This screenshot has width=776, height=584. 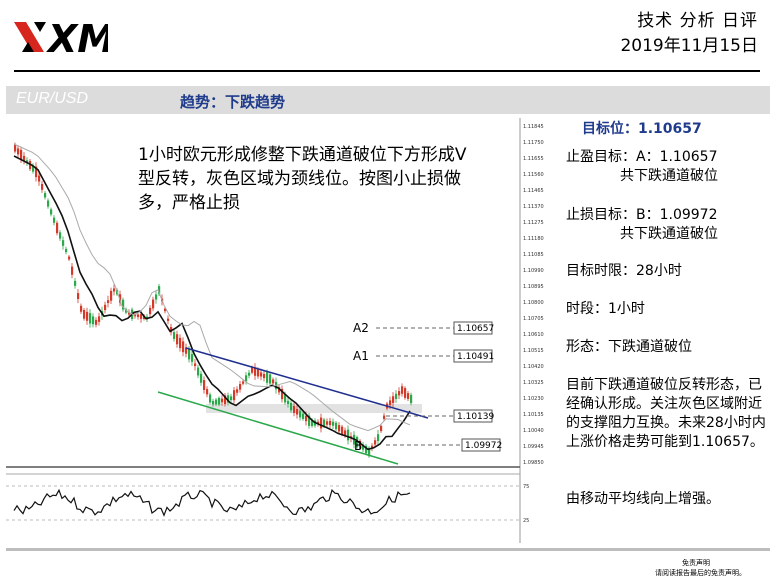 What do you see at coordinates (642, 215) in the screenshot?
I see `stop-loss: 止损目标：B：1.09972` at bounding box center [642, 215].